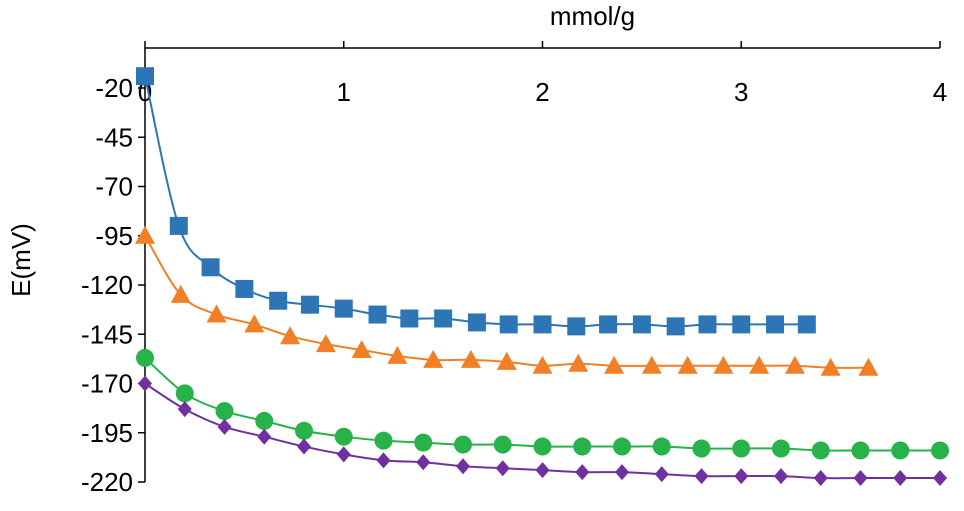  What do you see at coordinates (107, 285) in the screenshot?
I see `y-tick-label: -120` at bounding box center [107, 285].